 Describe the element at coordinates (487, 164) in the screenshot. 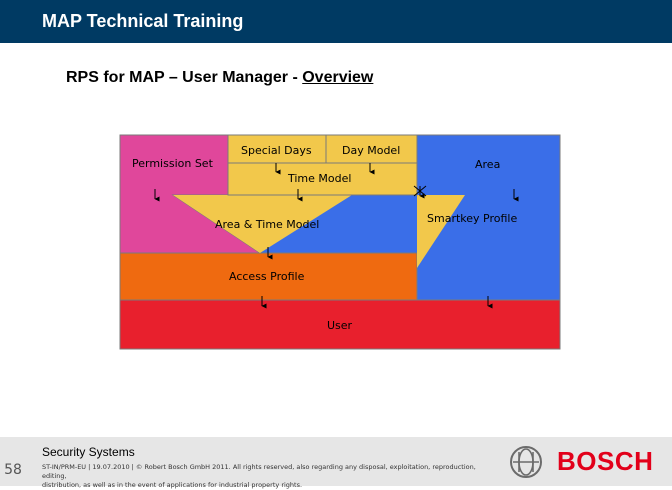

I see `label-area: Area` at that location.